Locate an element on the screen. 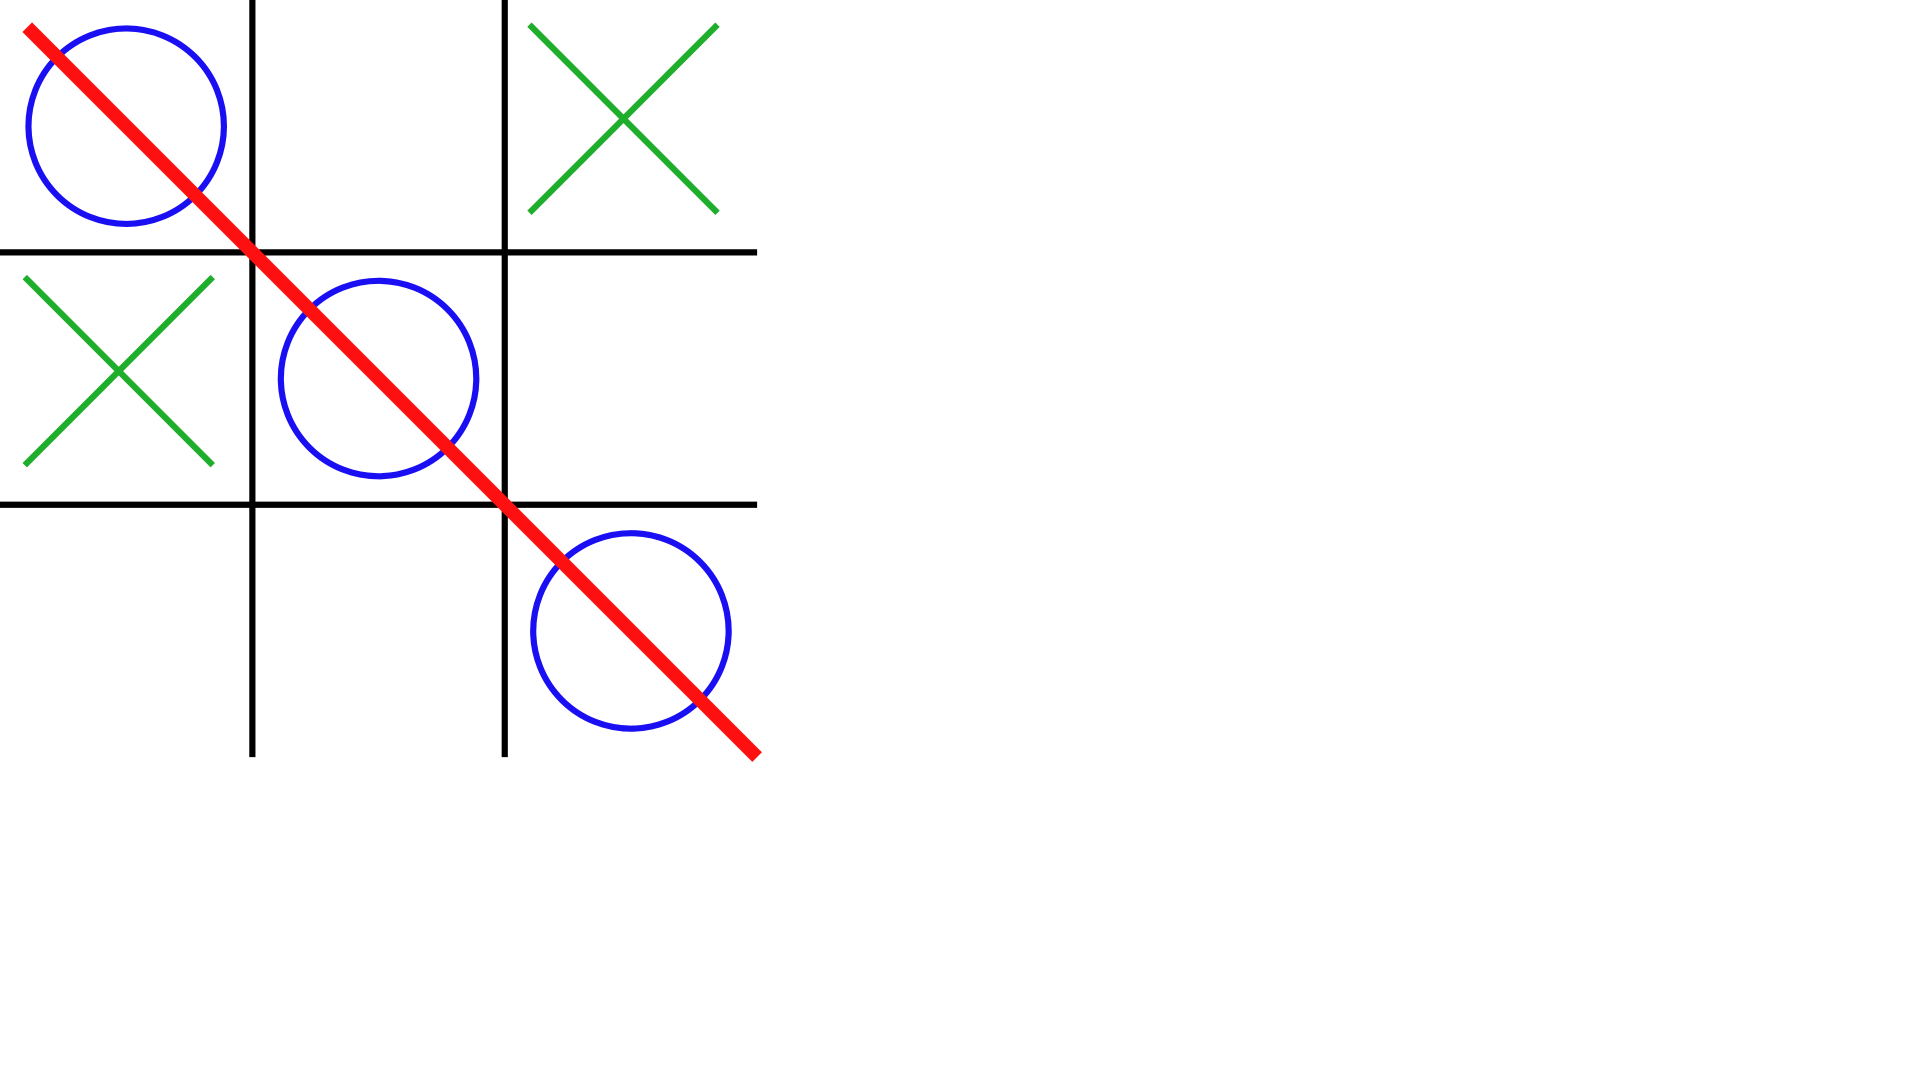 The image size is (1920, 1080). x-mark-r0-c2 is located at coordinates (623, 118).